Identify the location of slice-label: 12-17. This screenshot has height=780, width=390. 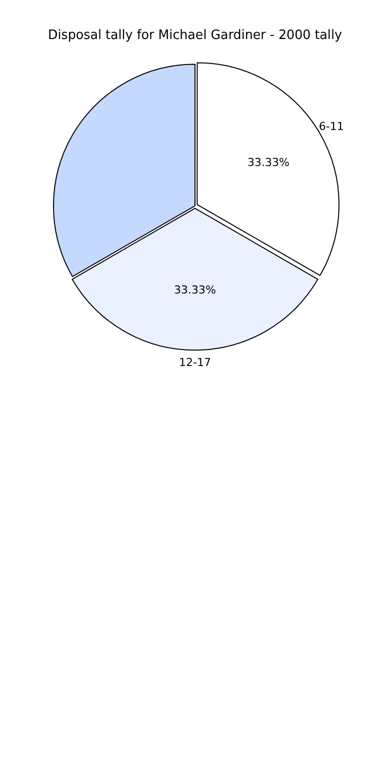
(195, 363).